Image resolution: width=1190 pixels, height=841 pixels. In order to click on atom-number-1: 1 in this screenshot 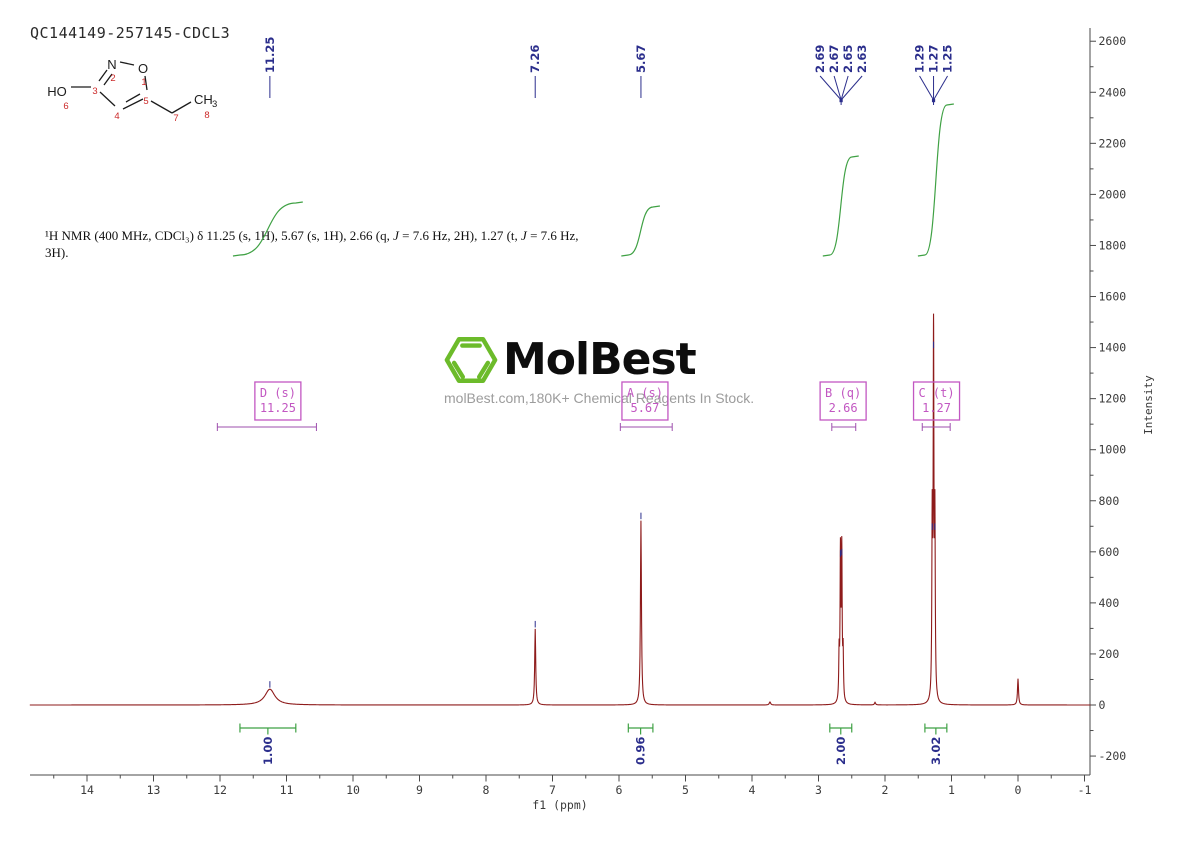, I will do `click(143, 82)`.